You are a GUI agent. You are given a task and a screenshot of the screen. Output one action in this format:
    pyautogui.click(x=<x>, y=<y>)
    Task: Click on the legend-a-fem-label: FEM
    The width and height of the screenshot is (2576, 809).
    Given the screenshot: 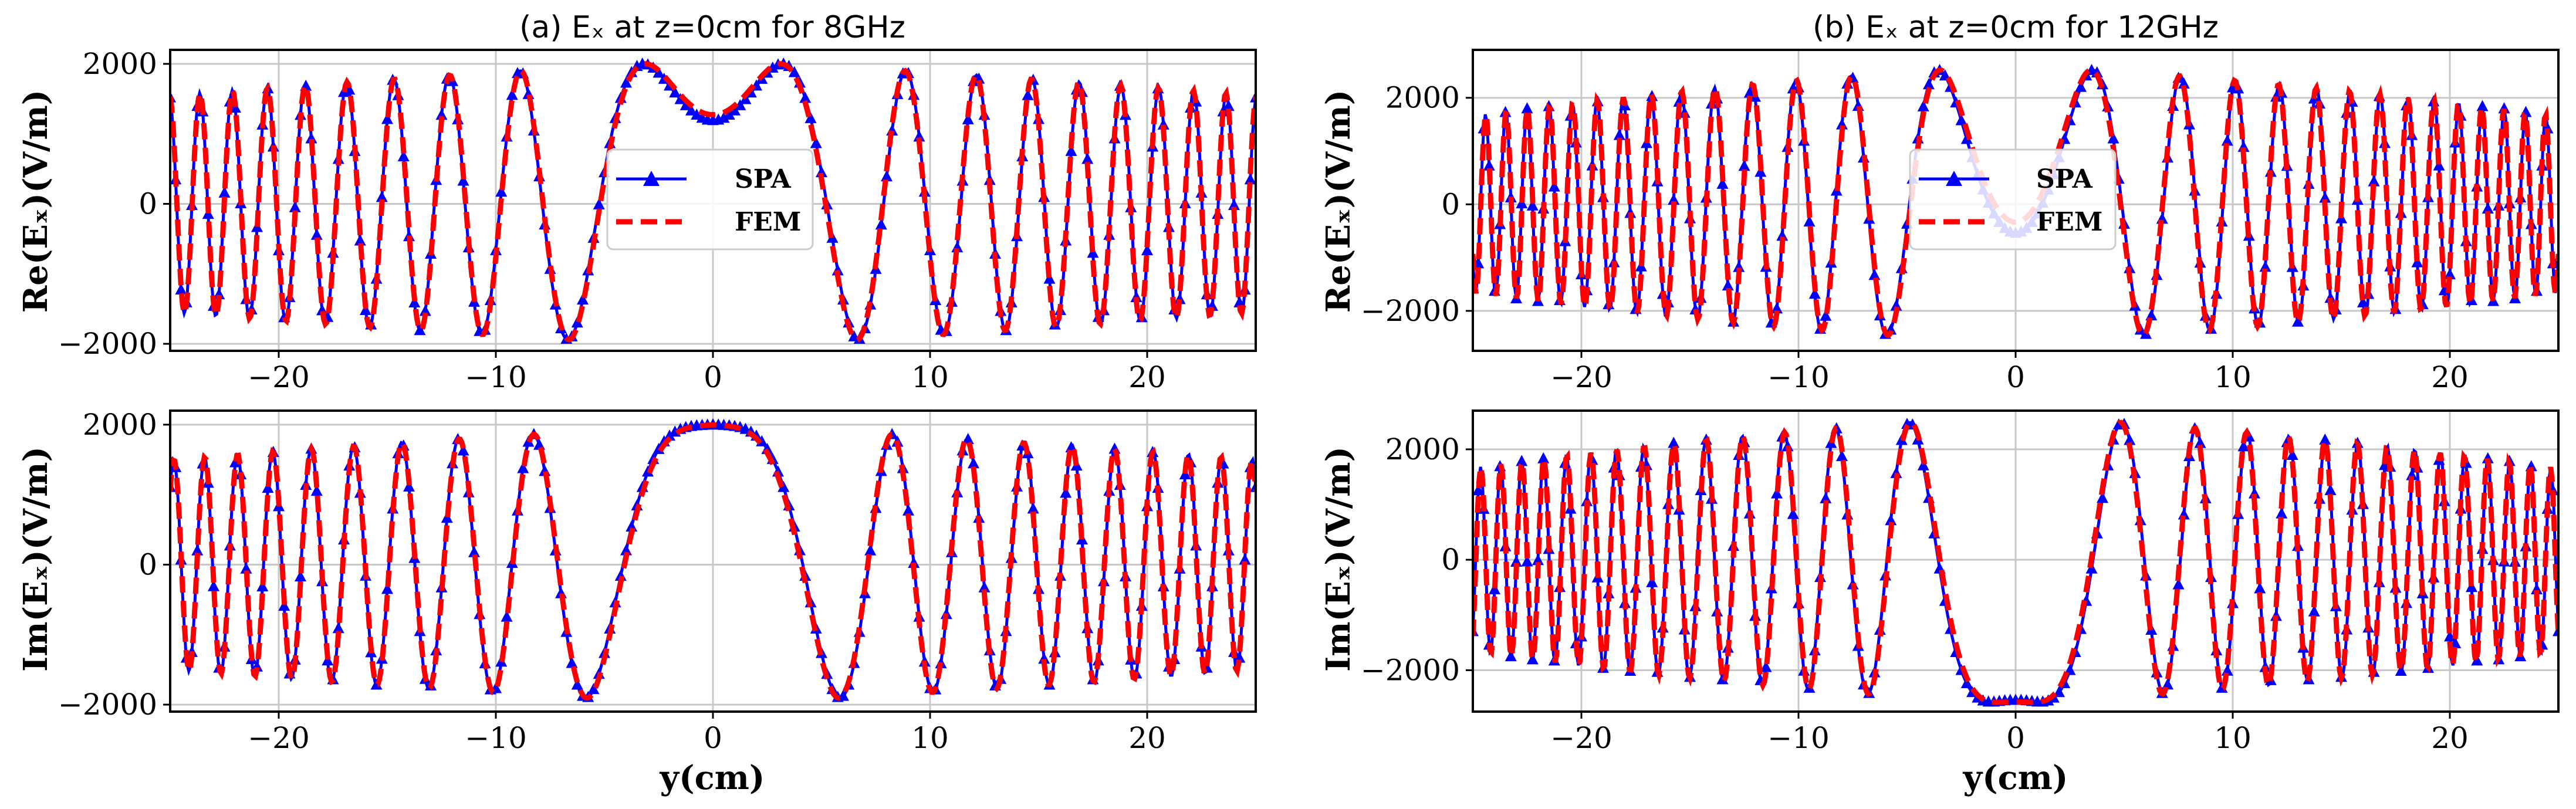 What is the action you would take?
    pyautogui.click(x=768, y=222)
    